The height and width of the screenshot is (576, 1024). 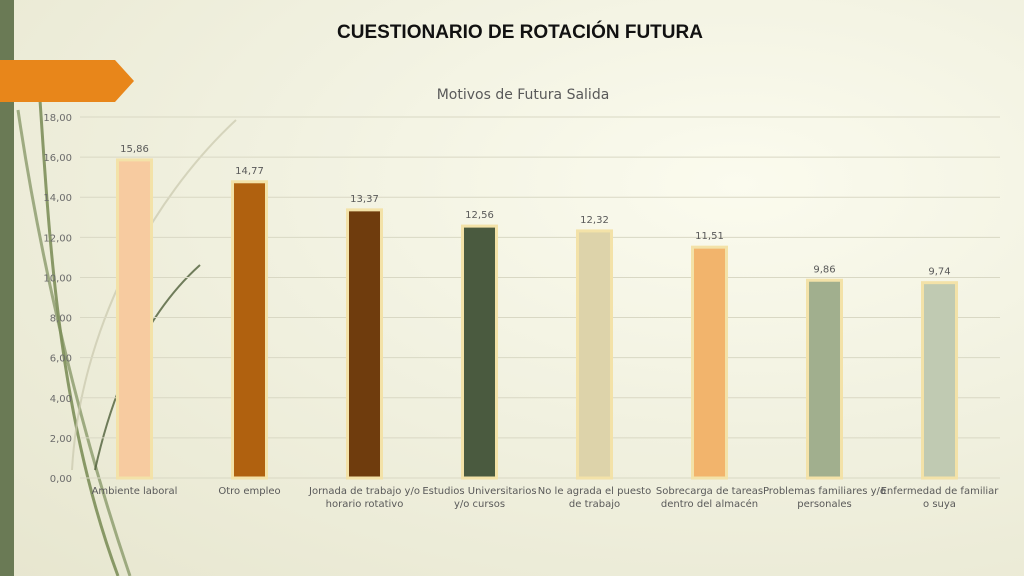 What do you see at coordinates (709, 504) in the screenshot?
I see `x-category-label: dentro del almacén` at bounding box center [709, 504].